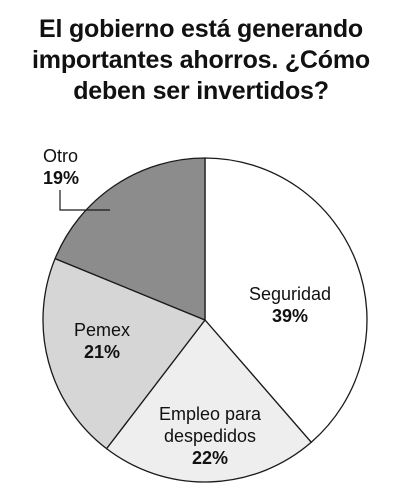 This screenshot has width=402, height=500. I want to click on slice-value-otro: 19%, so click(61, 178).